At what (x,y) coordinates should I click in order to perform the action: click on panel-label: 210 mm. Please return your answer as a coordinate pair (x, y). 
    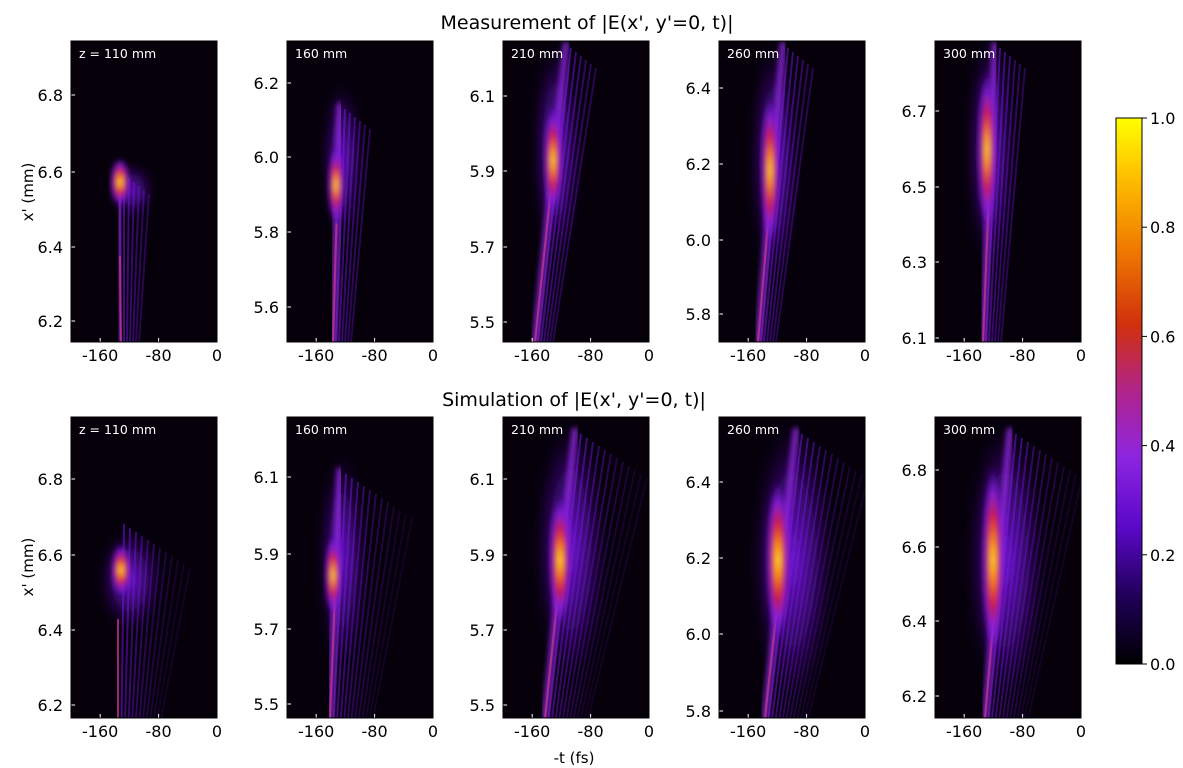
    Looking at the image, I should click on (537, 53).